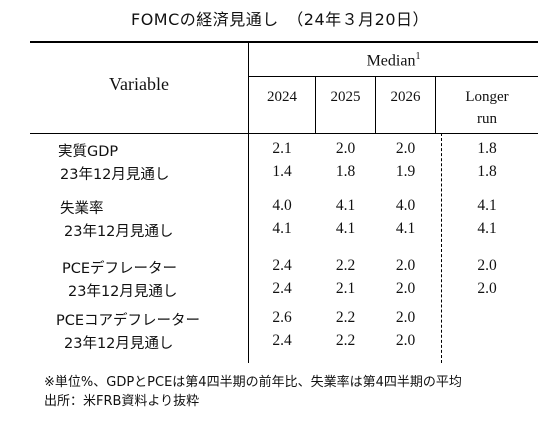  What do you see at coordinates (345, 148) in the screenshot?
I see `value-gdp-2025: 2.0` at bounding box center [345, 148].